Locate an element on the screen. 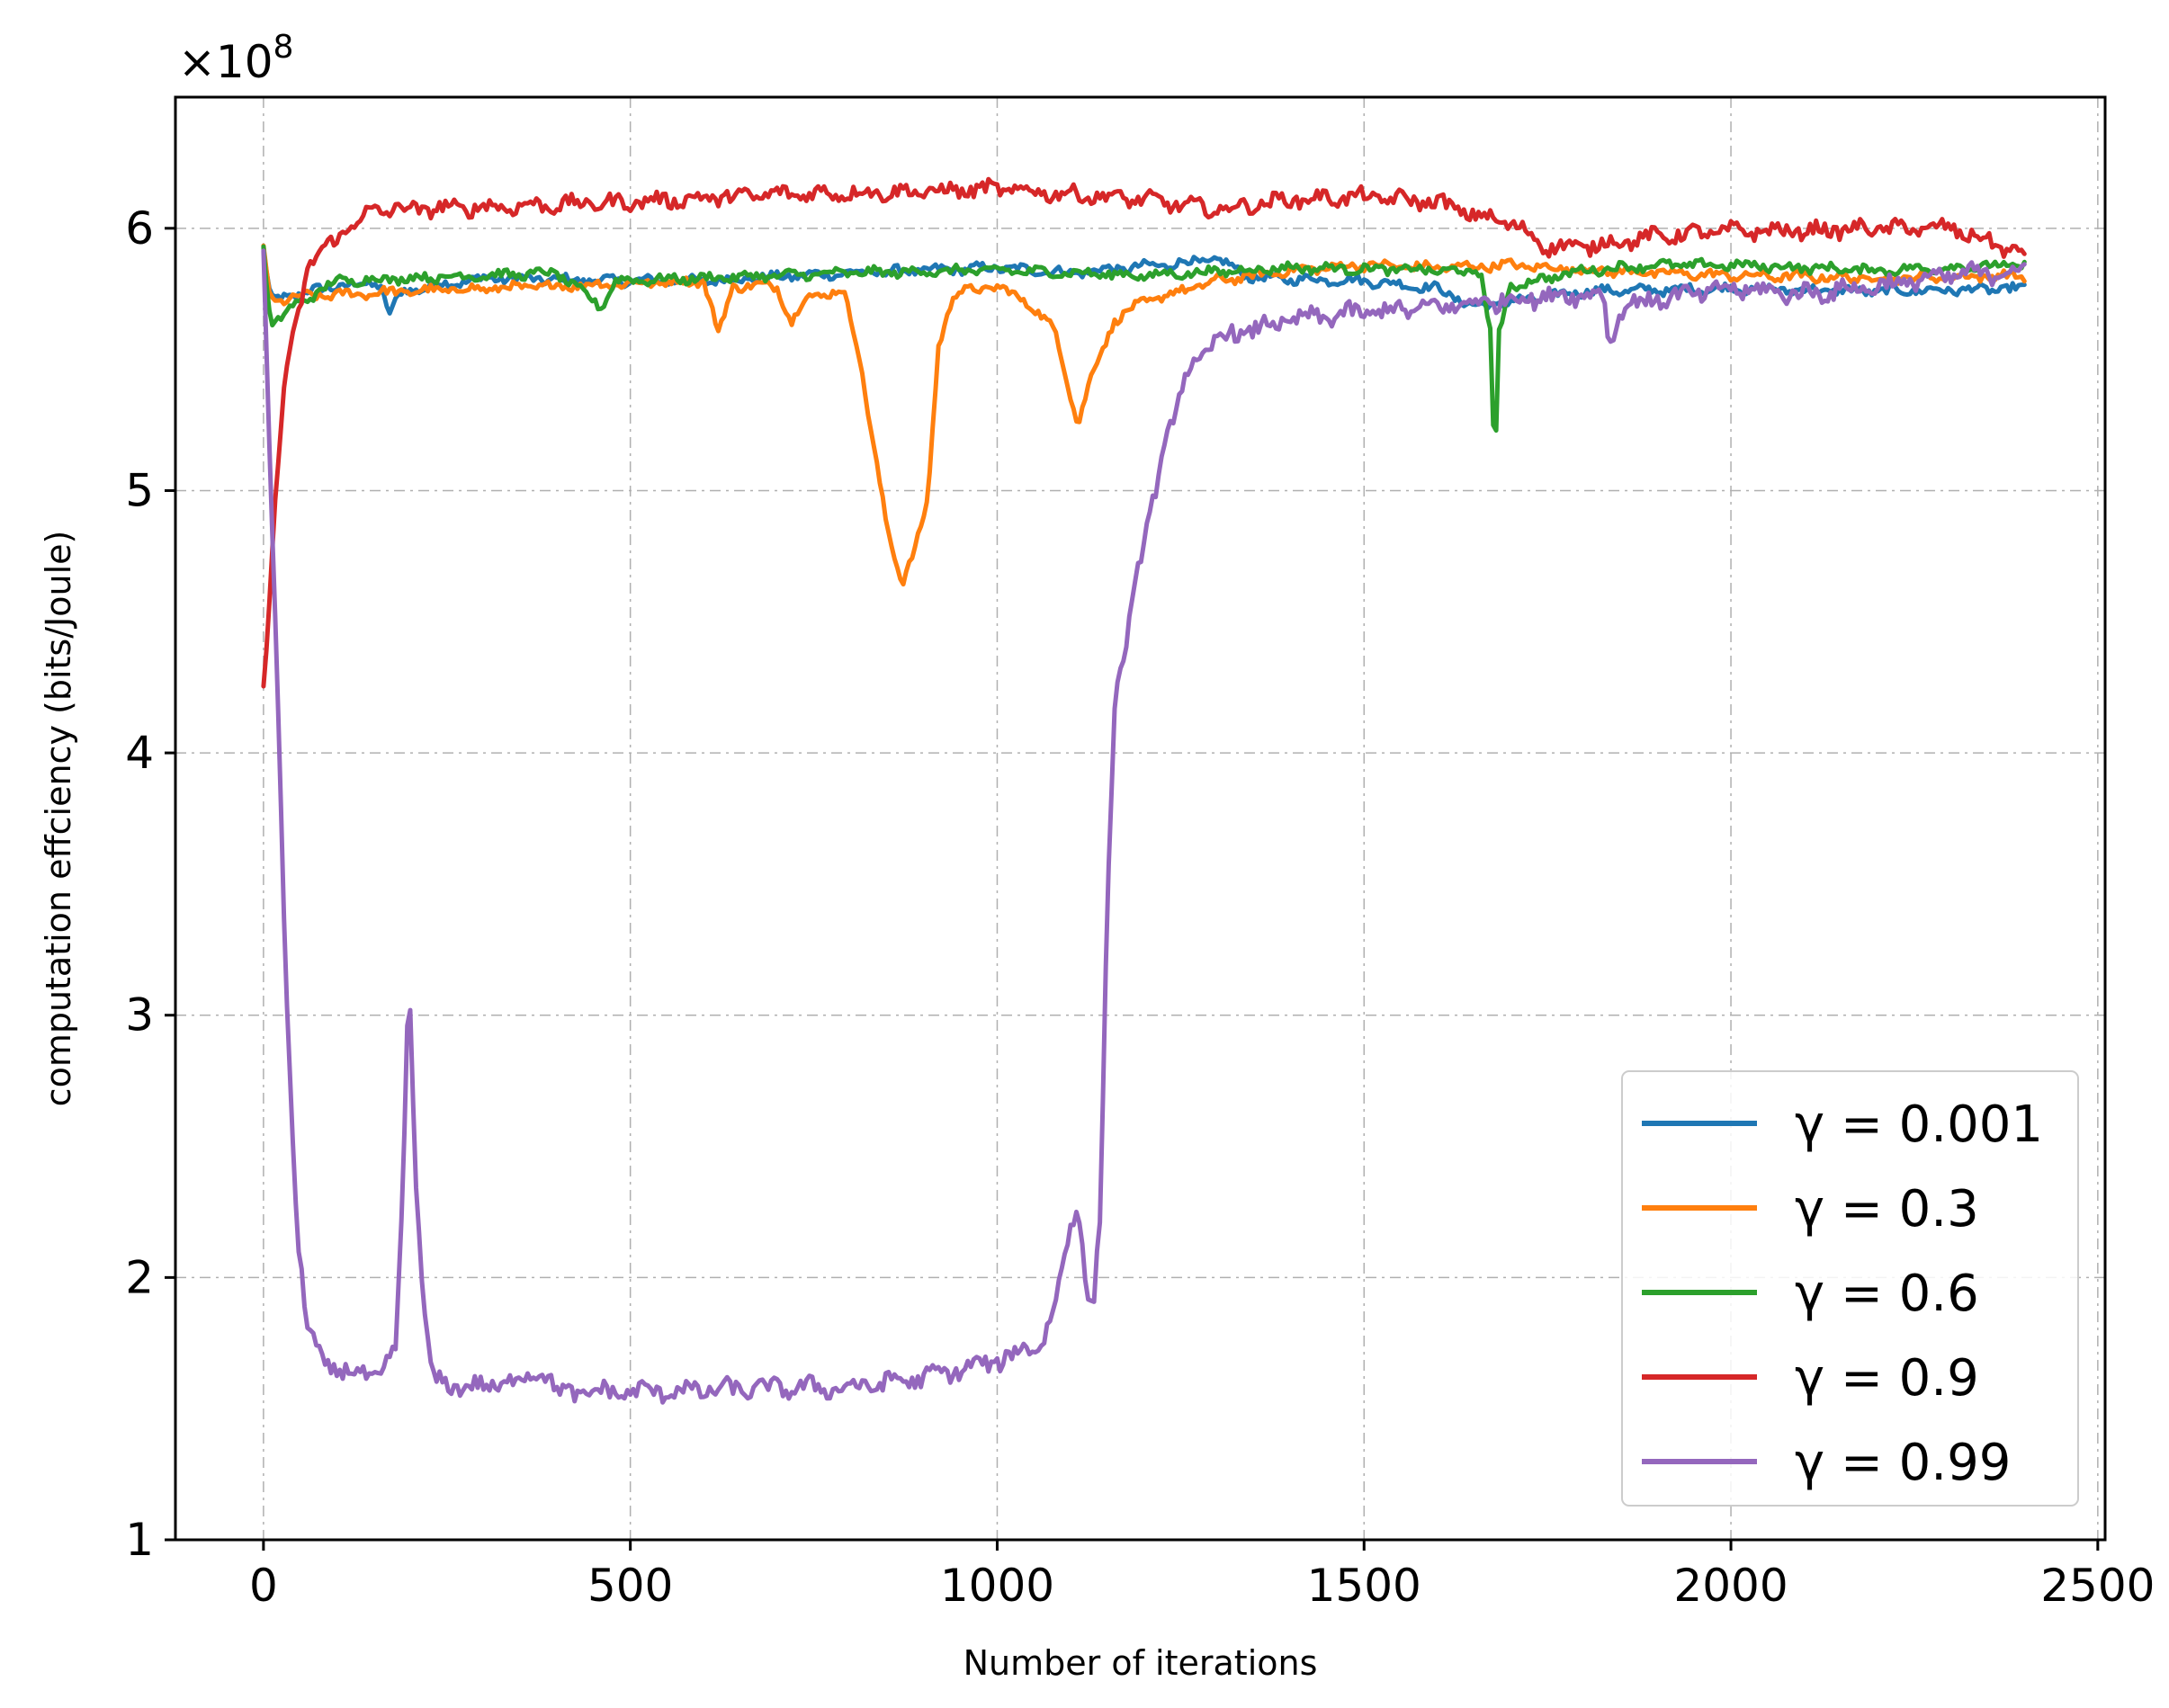  y-axis-ticks: 1 2 3 4 5 6 is located at coordinates (150, 884).